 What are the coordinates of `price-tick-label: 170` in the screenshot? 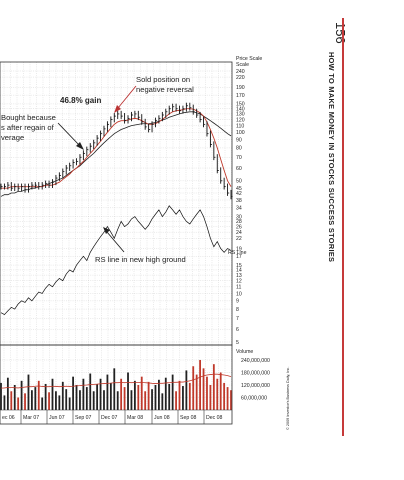 It's located at (240, 96).